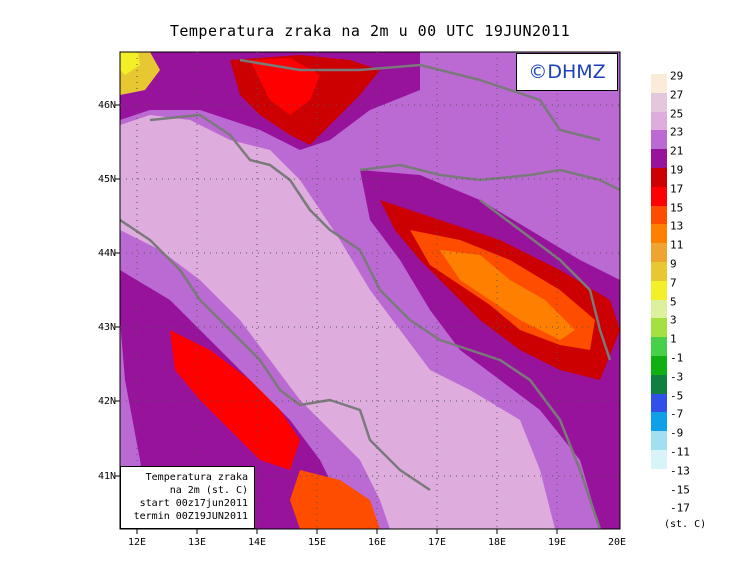 The width and height of the screenshot is (740, 582). What do you see at coordinates (677, 151) in the screenshot?
I see `legend-label: 21` at bounding box center [677, 151].